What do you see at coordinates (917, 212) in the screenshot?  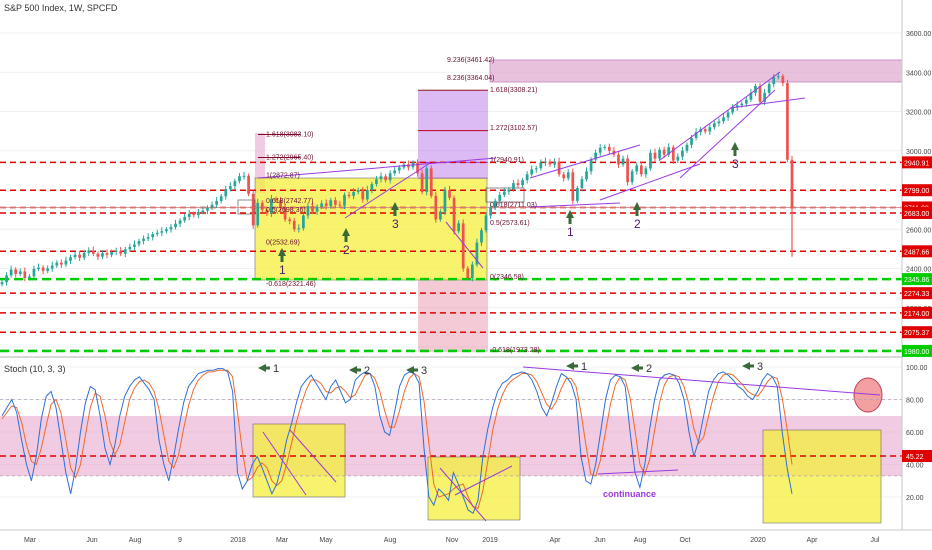 I see `level-tag` at bounding box center [917, 212].